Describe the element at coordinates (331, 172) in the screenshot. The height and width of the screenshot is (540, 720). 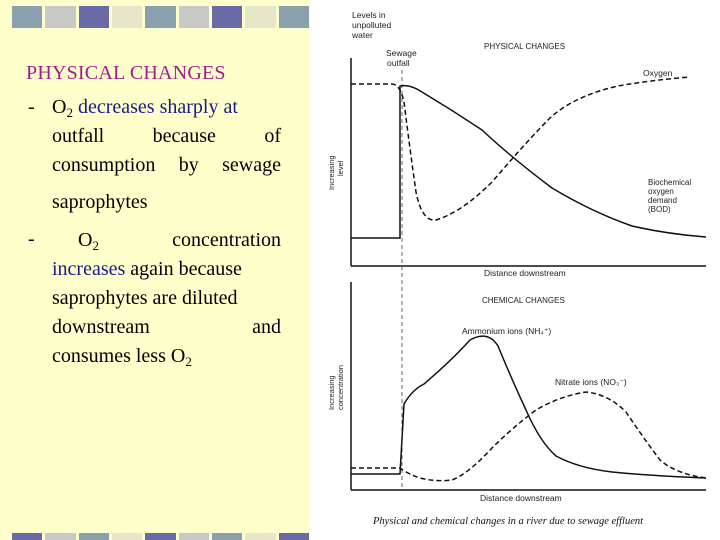
I see `physical-ylabel-1: Increasing` at that location.